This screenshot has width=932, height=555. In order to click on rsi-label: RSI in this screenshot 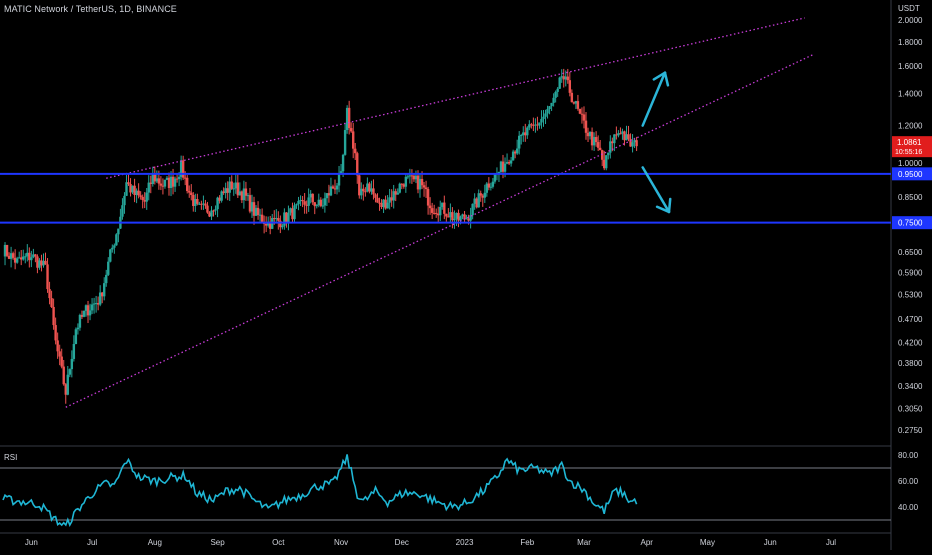, I will do `click(11, 457)`.